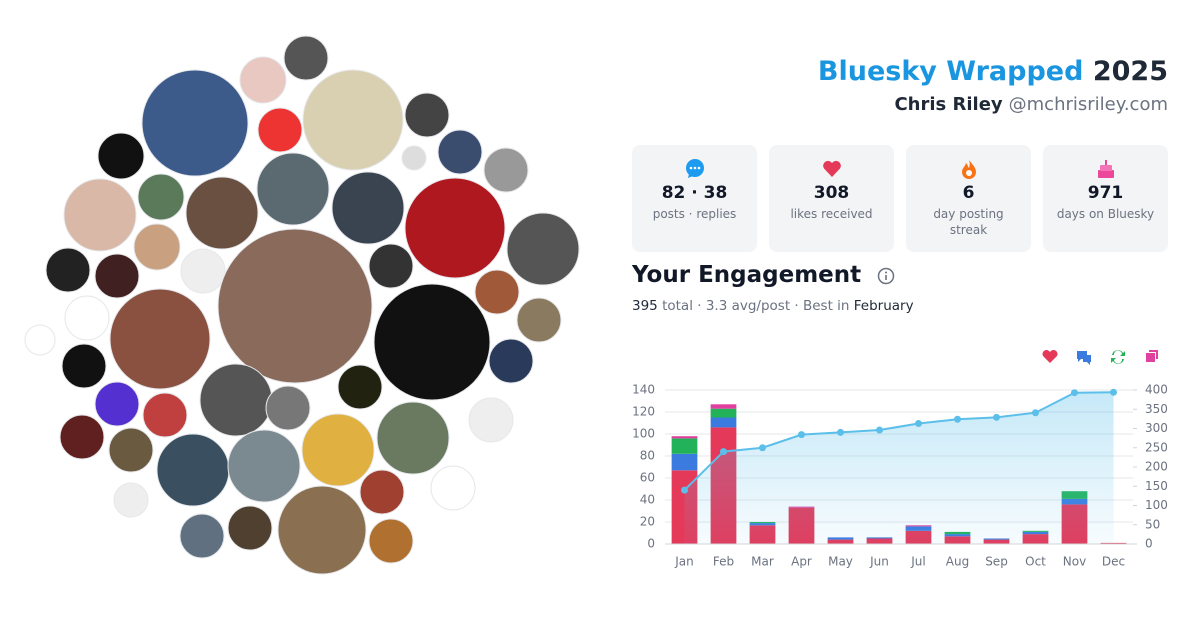 The image size is (1200, 630). What do you see at coordinates (1156, 390) in the screenshot?
I see `y2-tick-label: 400` at bounding box center [1156, 390].